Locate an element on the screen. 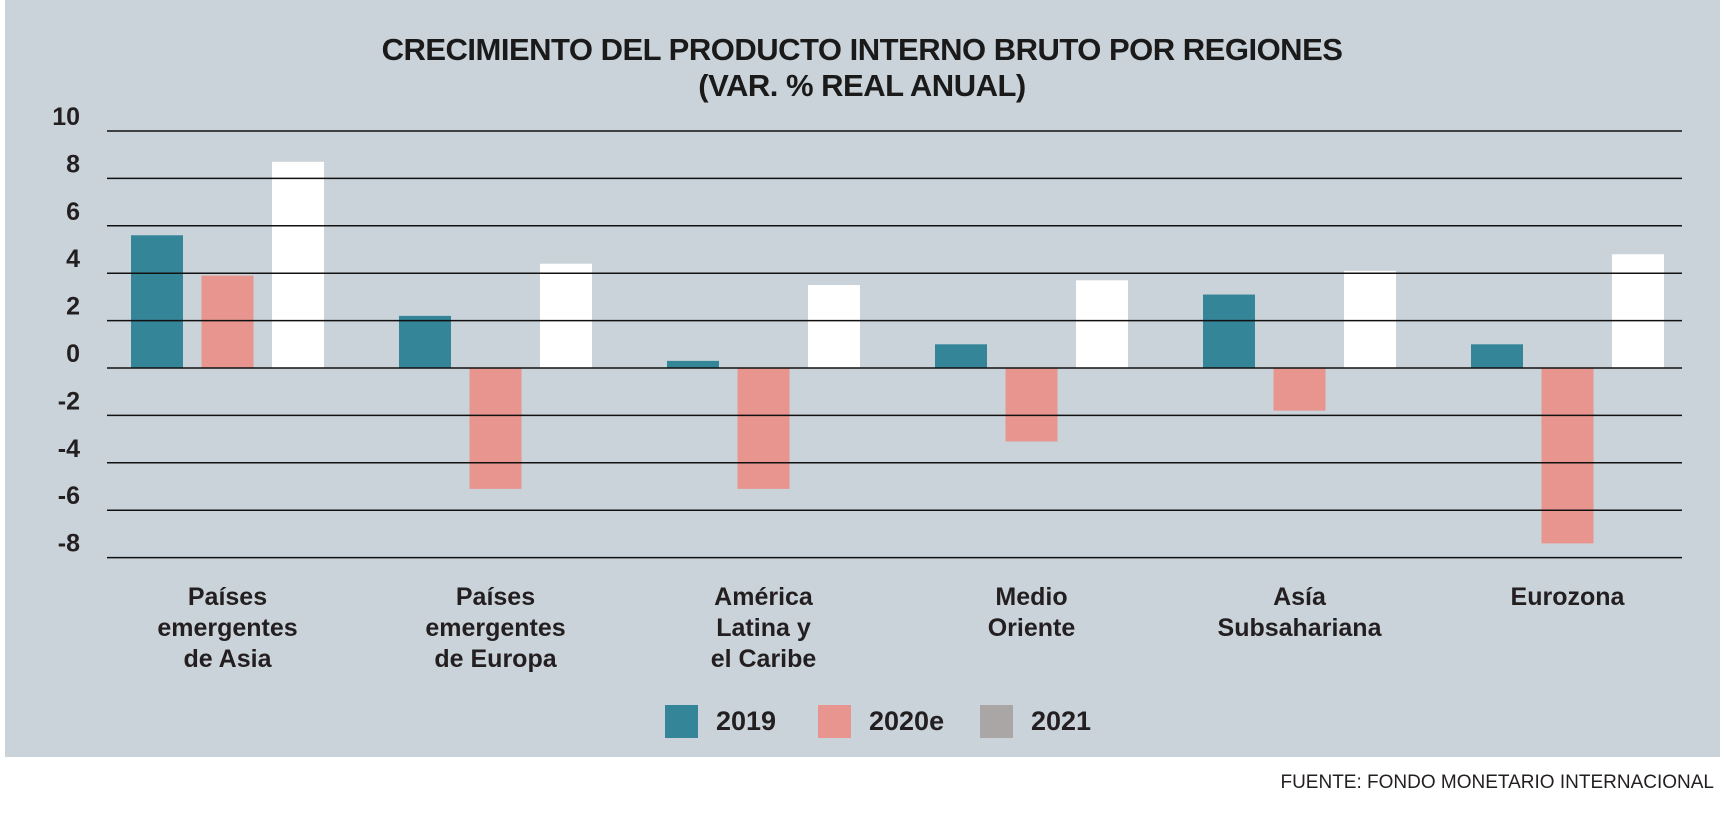 The height and width of the screenshot is (818, 1724). x-category-label: Eurozona is located at coordinates (1568, 597).